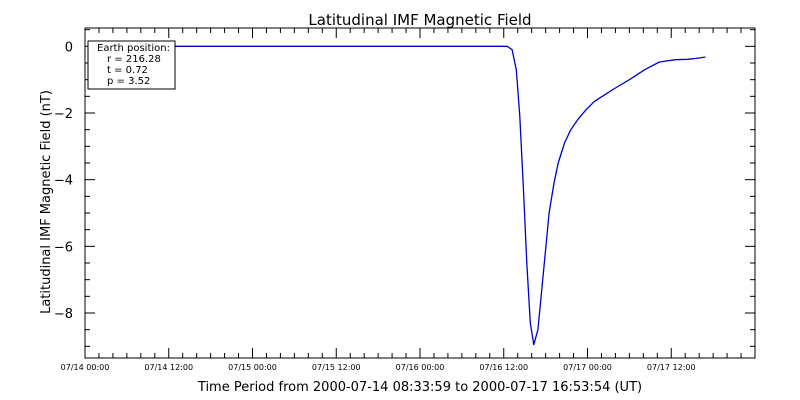  I want to click on position-p: p = 3.52, so click(128, 81).